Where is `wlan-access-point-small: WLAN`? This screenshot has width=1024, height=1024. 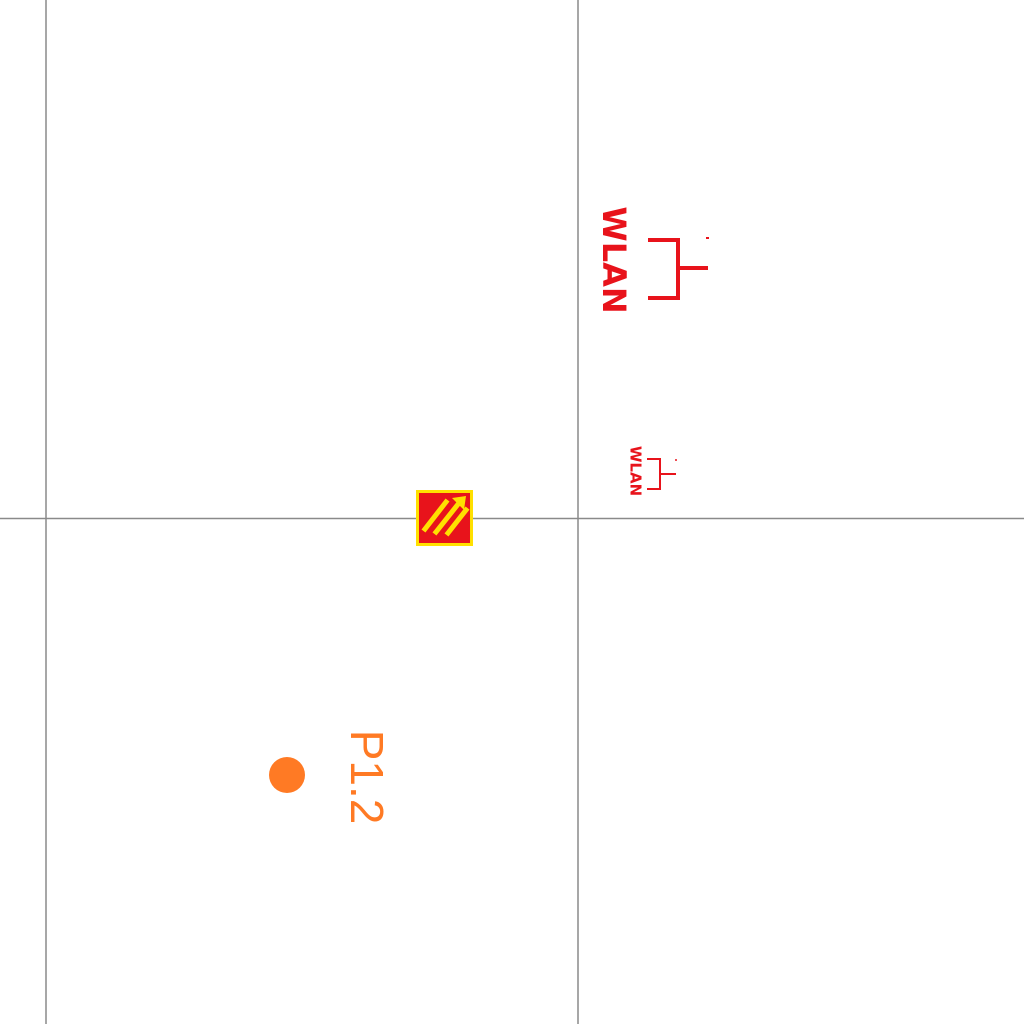 wlan-access-point-small: WLAN is located at coordinates (652, 471).